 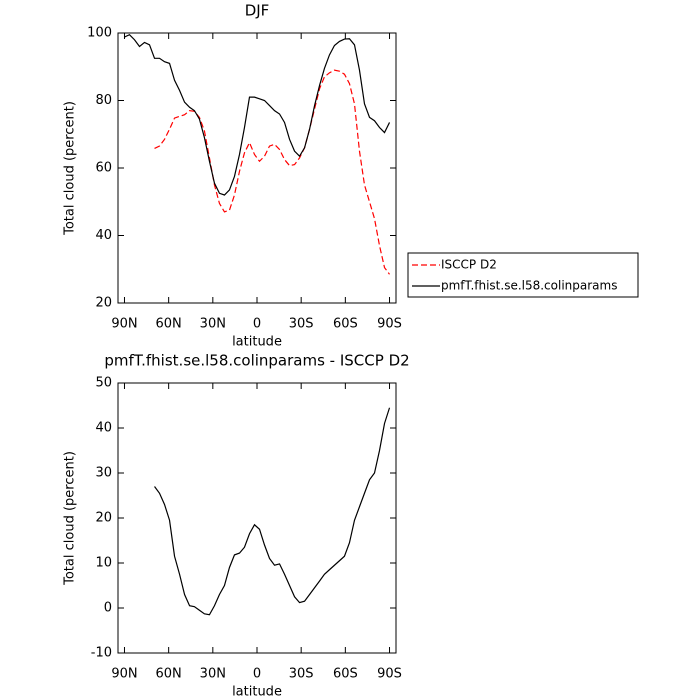 What do you see at coordinates (103, 563) in the screenshot?
I see `y-tick-label: 10` at bounding box center [103, 563].